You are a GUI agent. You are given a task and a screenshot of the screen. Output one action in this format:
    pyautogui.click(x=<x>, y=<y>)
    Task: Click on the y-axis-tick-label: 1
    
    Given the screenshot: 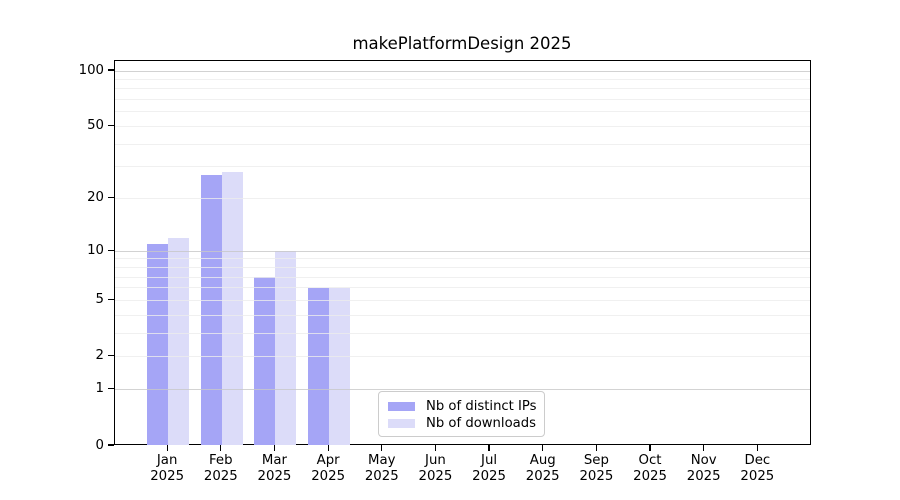 What is the action you would take?
    pyautogui.click(x=99, y=389)
    